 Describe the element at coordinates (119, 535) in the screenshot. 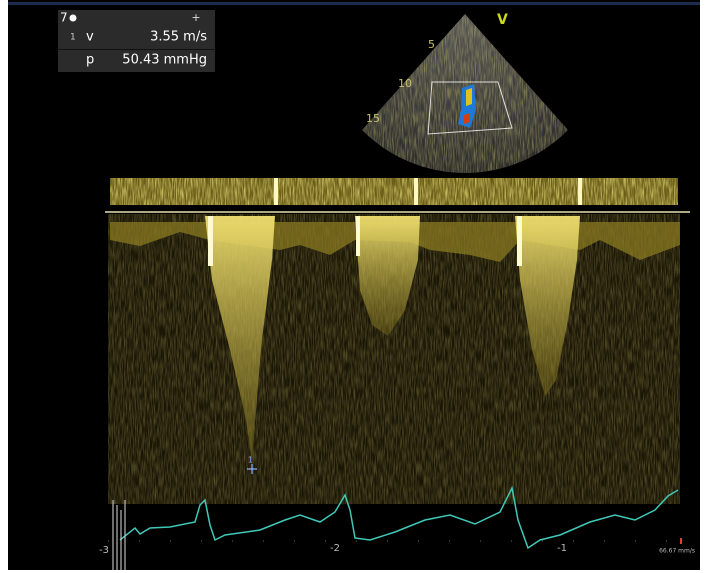

I see `ecg-marker` at that location.